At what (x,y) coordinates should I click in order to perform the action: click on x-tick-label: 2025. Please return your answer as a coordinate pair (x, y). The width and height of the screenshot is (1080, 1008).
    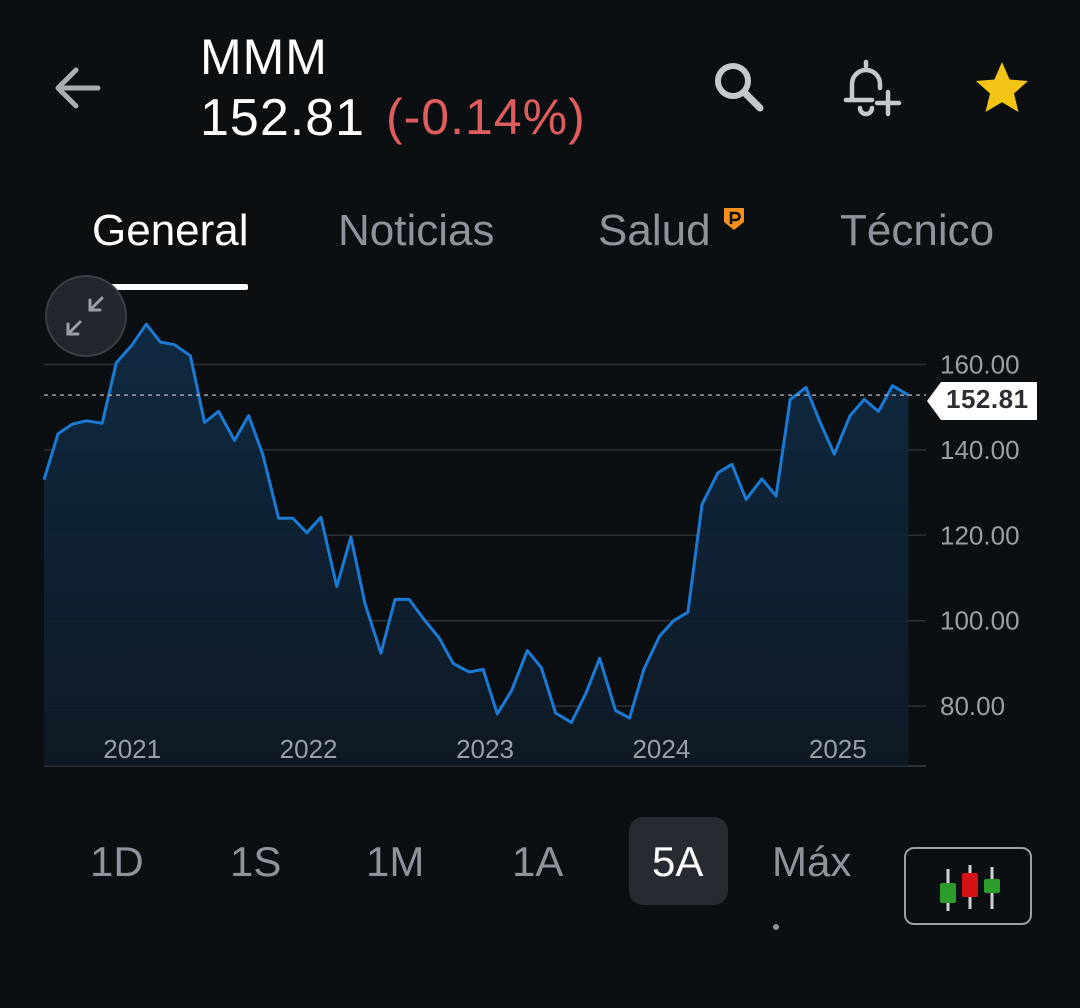
    Looking at the image, I should click on (838, 749).